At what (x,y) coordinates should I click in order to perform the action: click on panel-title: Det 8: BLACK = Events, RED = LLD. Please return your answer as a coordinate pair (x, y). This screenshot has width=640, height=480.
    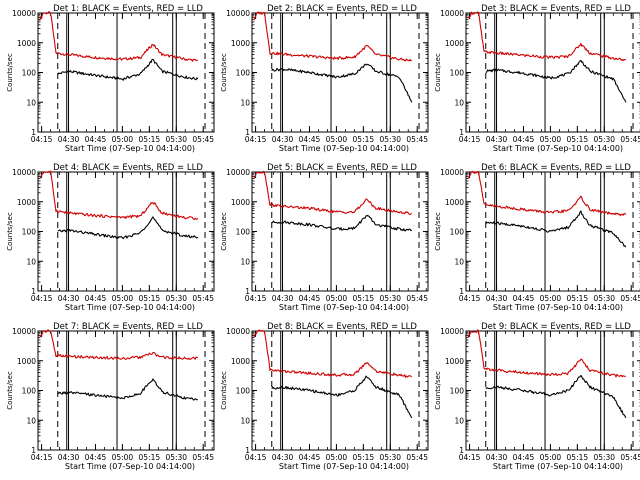
    Looking at the image, I should click on (342, 327).